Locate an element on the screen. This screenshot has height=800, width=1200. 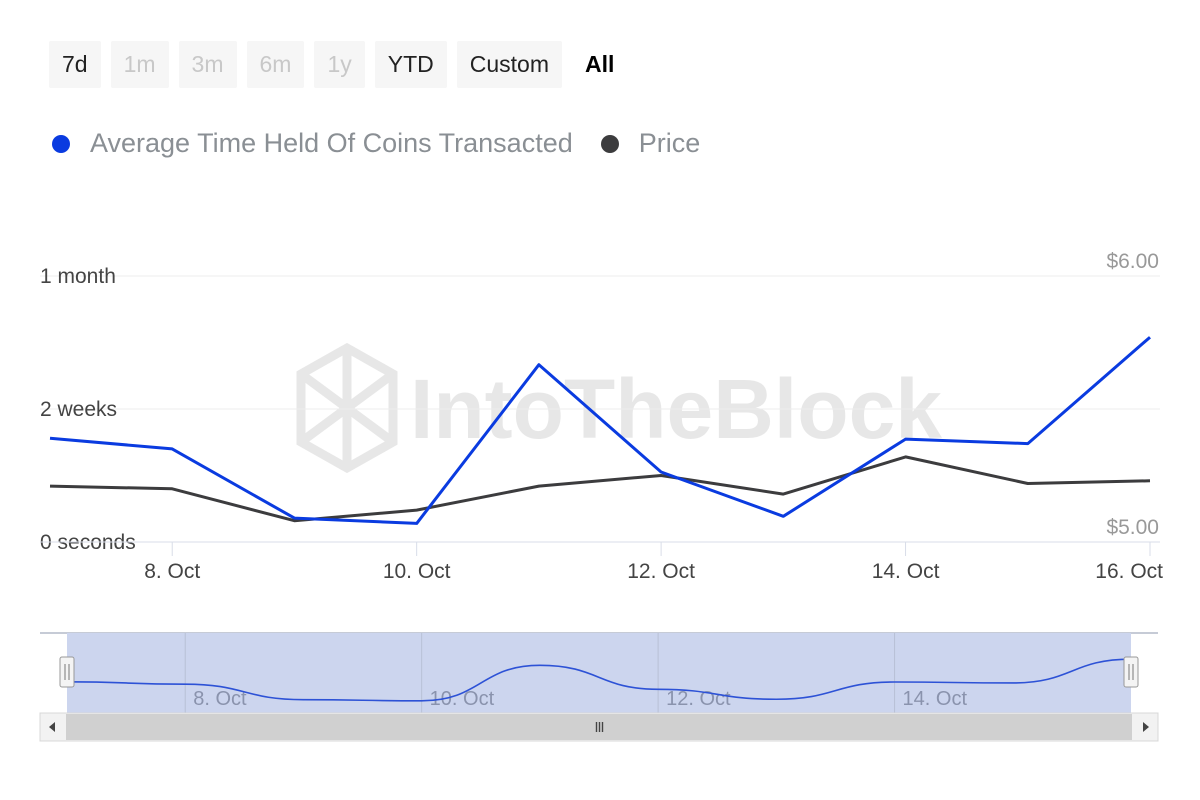
y-right-tick-label: $6.00 is located at coordinates (1132, 261).